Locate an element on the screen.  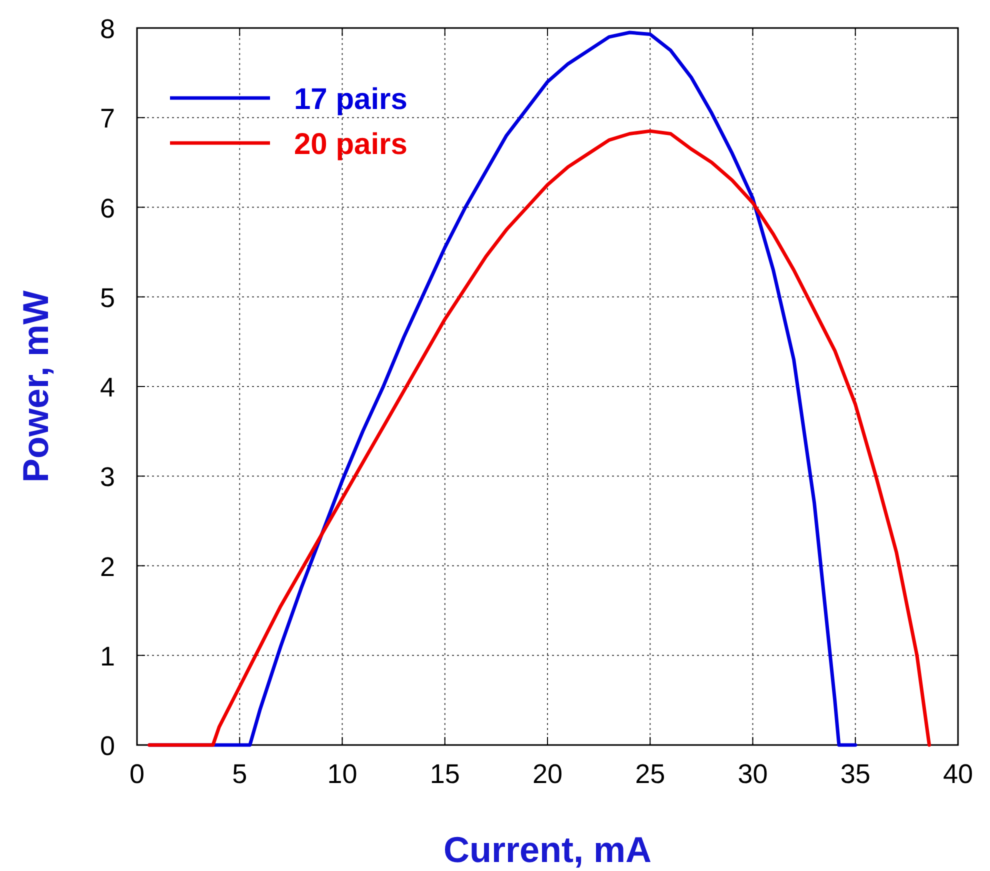
y-tick-label: 7 is located at coordinates (107, 119).